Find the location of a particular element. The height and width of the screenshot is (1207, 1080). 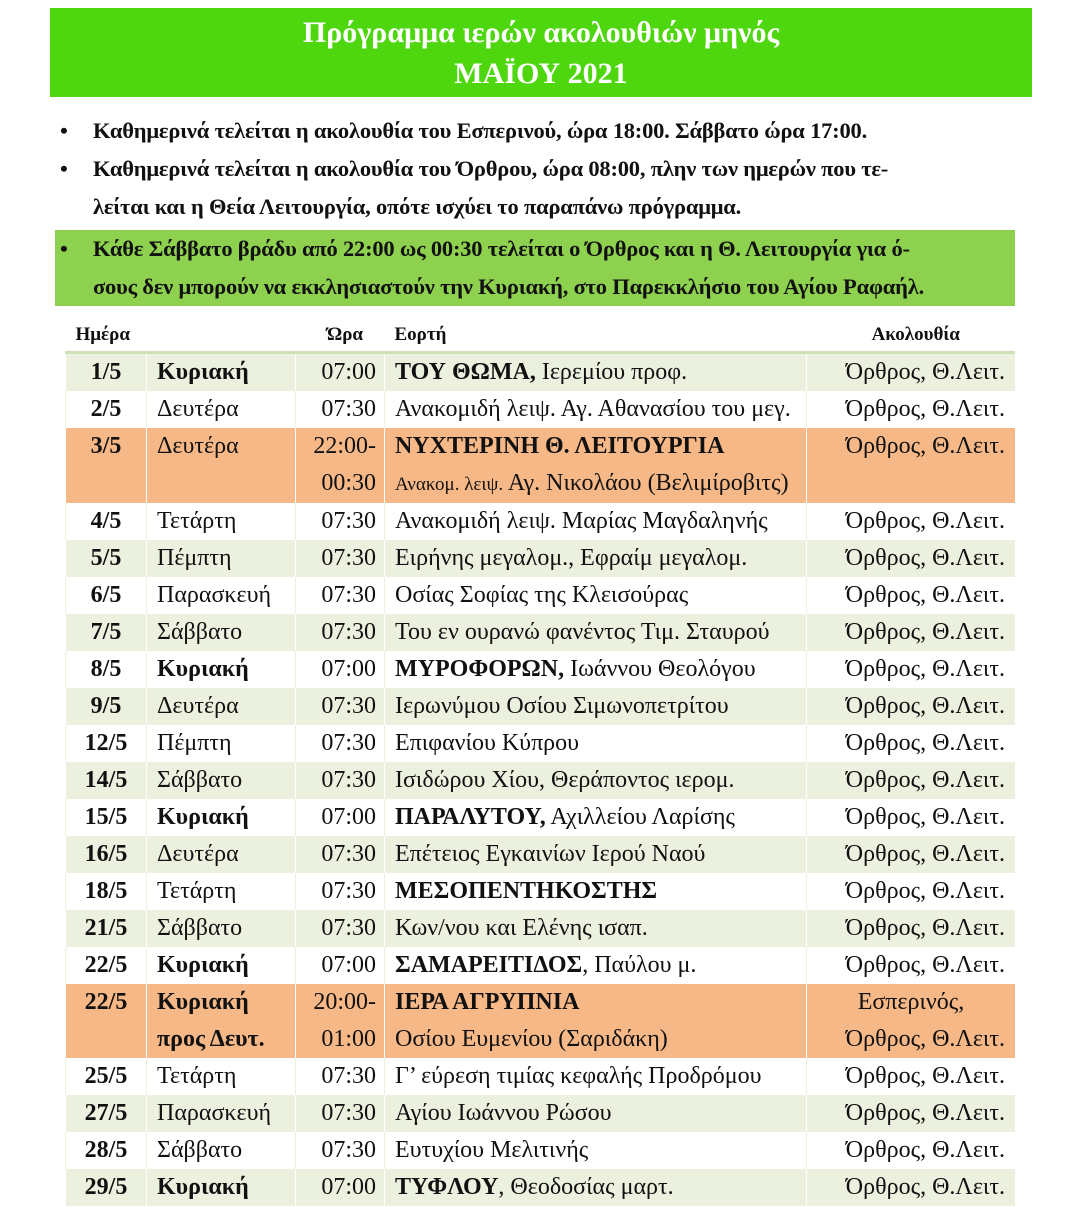

feast-cell: Επέτειος Εγκαινίων Ιερού Ναού is located at coordinates (595, 854).